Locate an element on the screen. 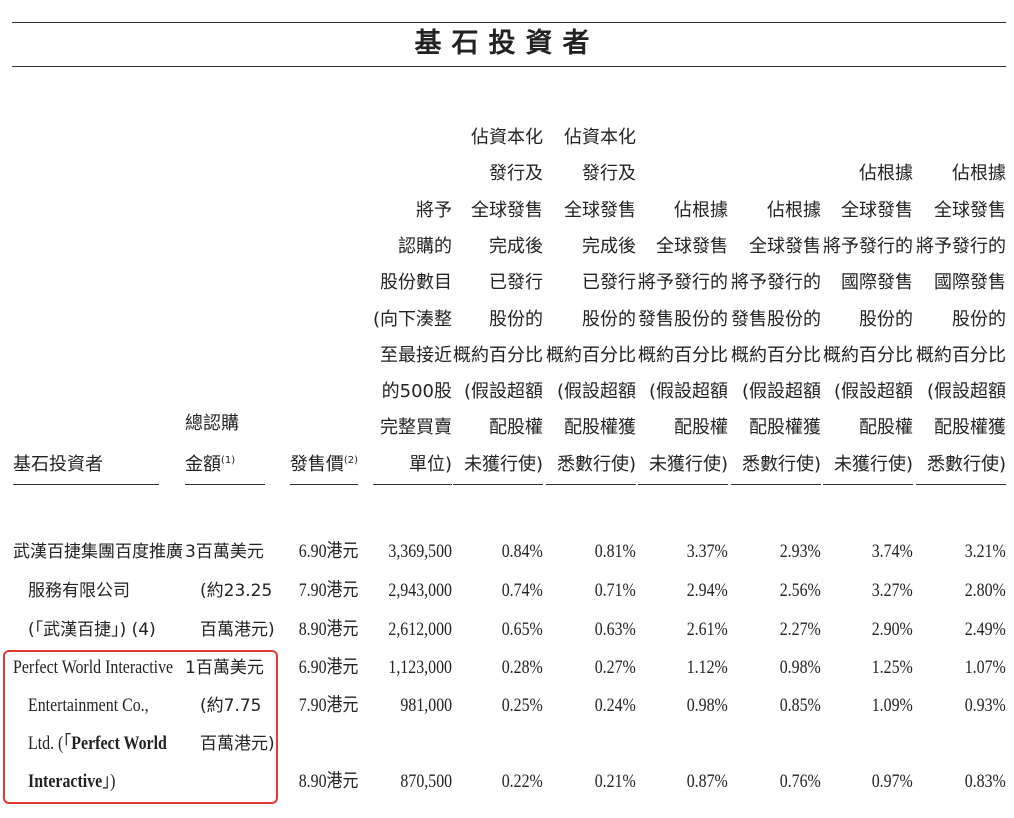 This screenshot has width=1014, height=818. table-cell: 1.07% is located at coordinates (985, 668).